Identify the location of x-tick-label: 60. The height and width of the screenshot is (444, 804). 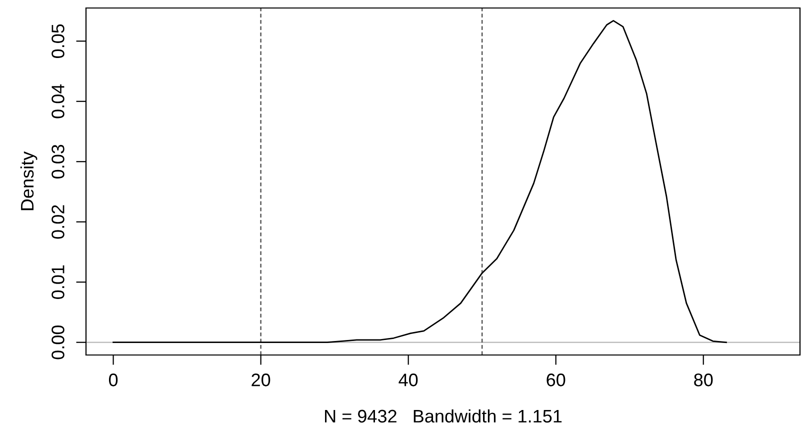
(556, 380).